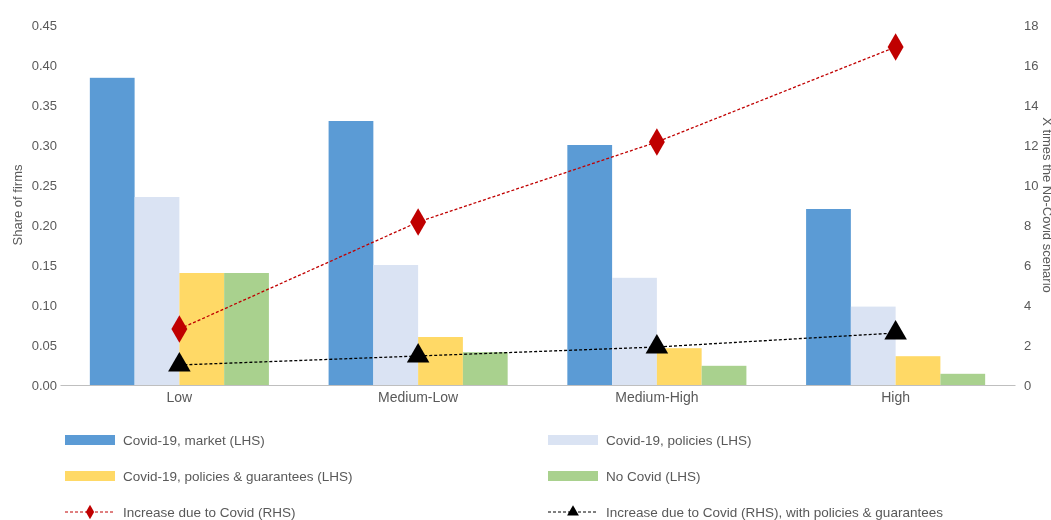 This screenshot has height=520, width=1051. I want to click on y2-tick-label: 12, so click(1031, 145).